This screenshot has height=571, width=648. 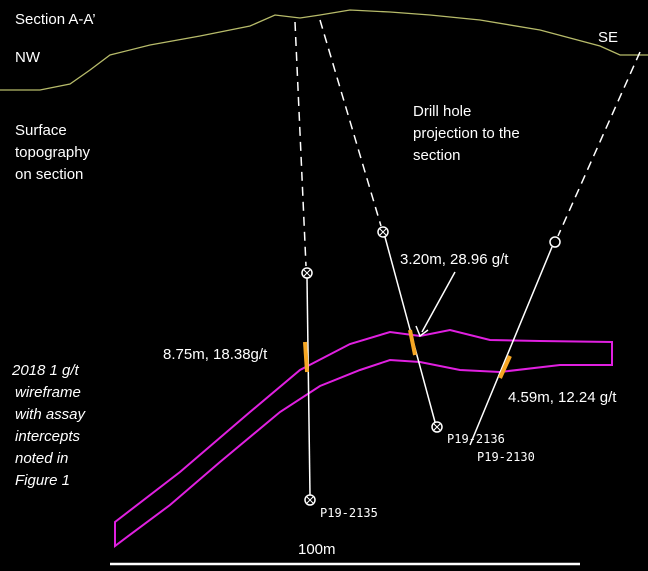 I want to click on note: with assay, so click(x=51, y=414).